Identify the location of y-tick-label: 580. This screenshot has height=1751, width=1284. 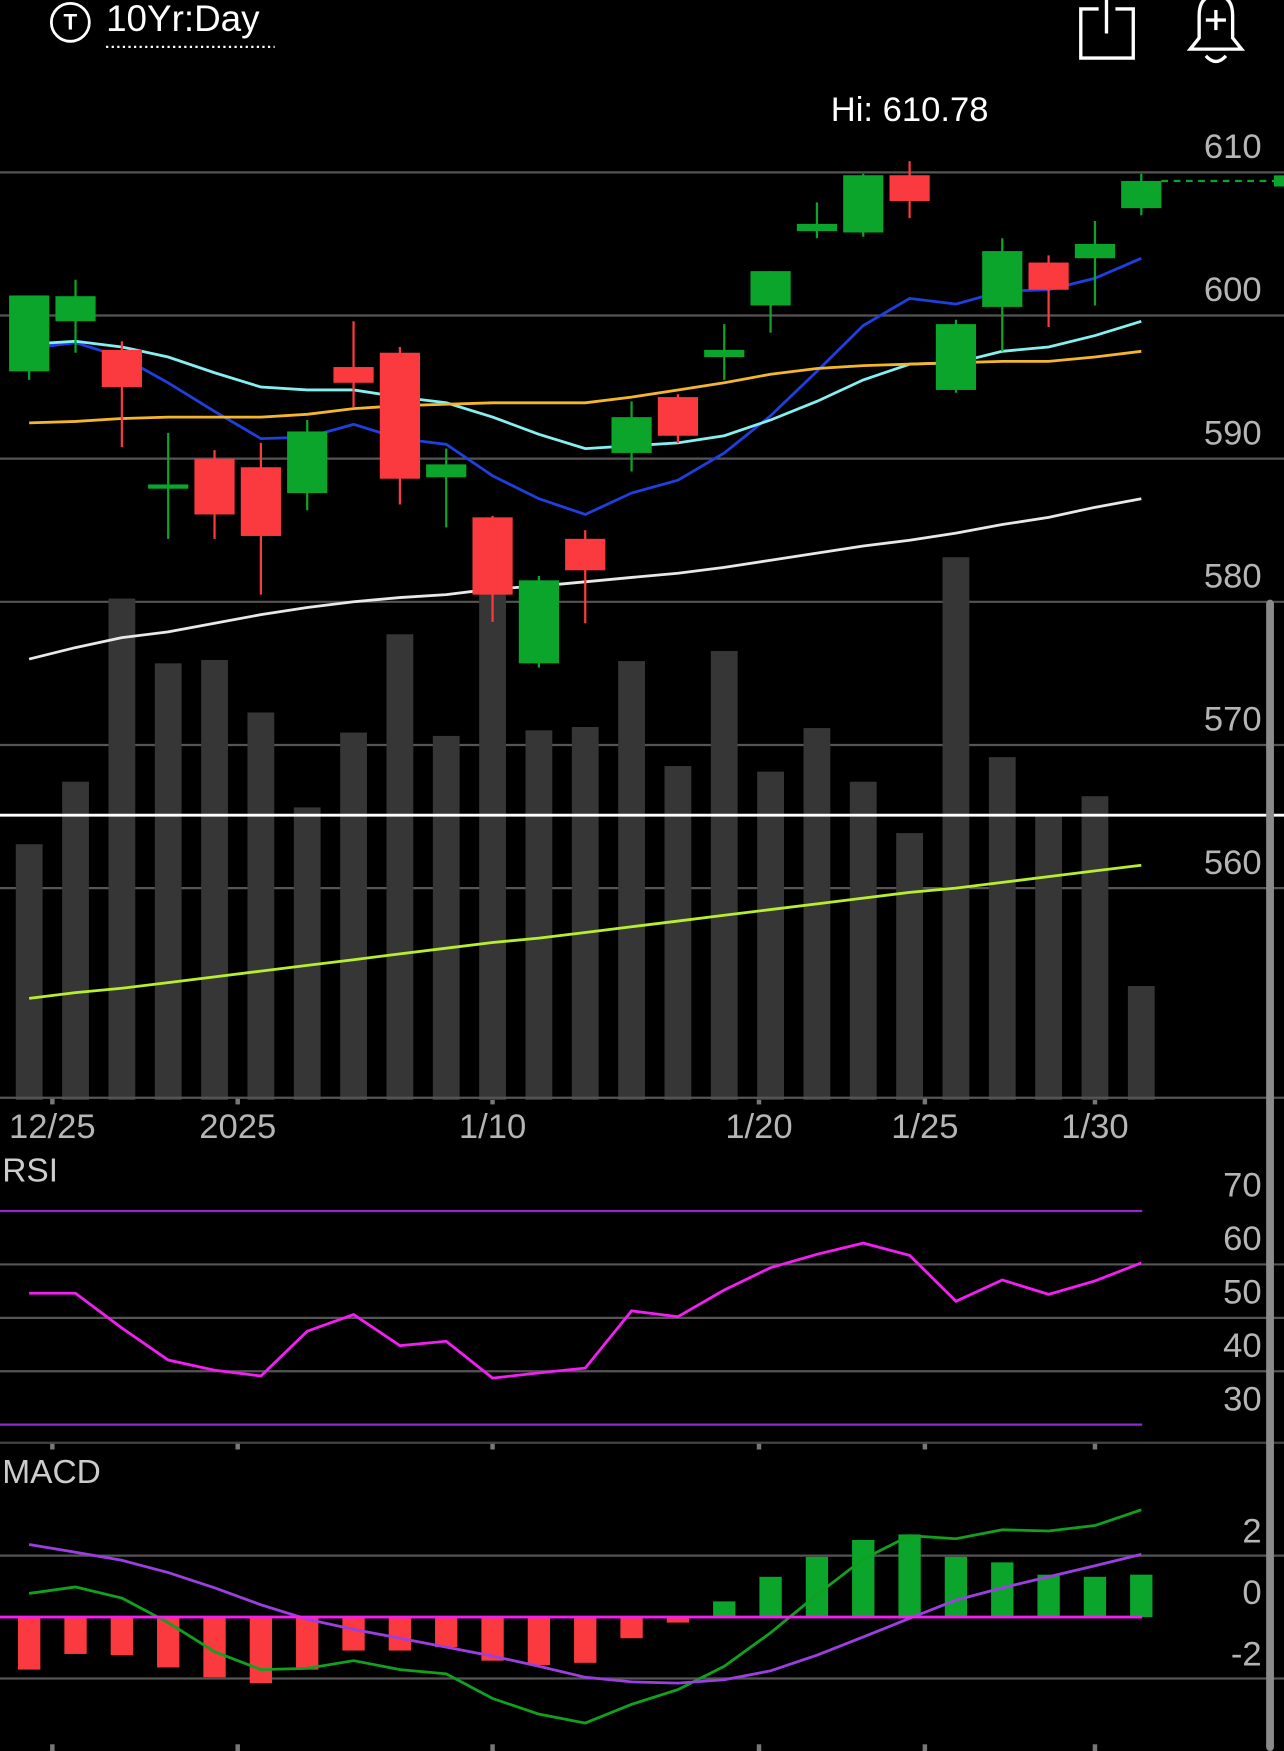
(1233, 576).